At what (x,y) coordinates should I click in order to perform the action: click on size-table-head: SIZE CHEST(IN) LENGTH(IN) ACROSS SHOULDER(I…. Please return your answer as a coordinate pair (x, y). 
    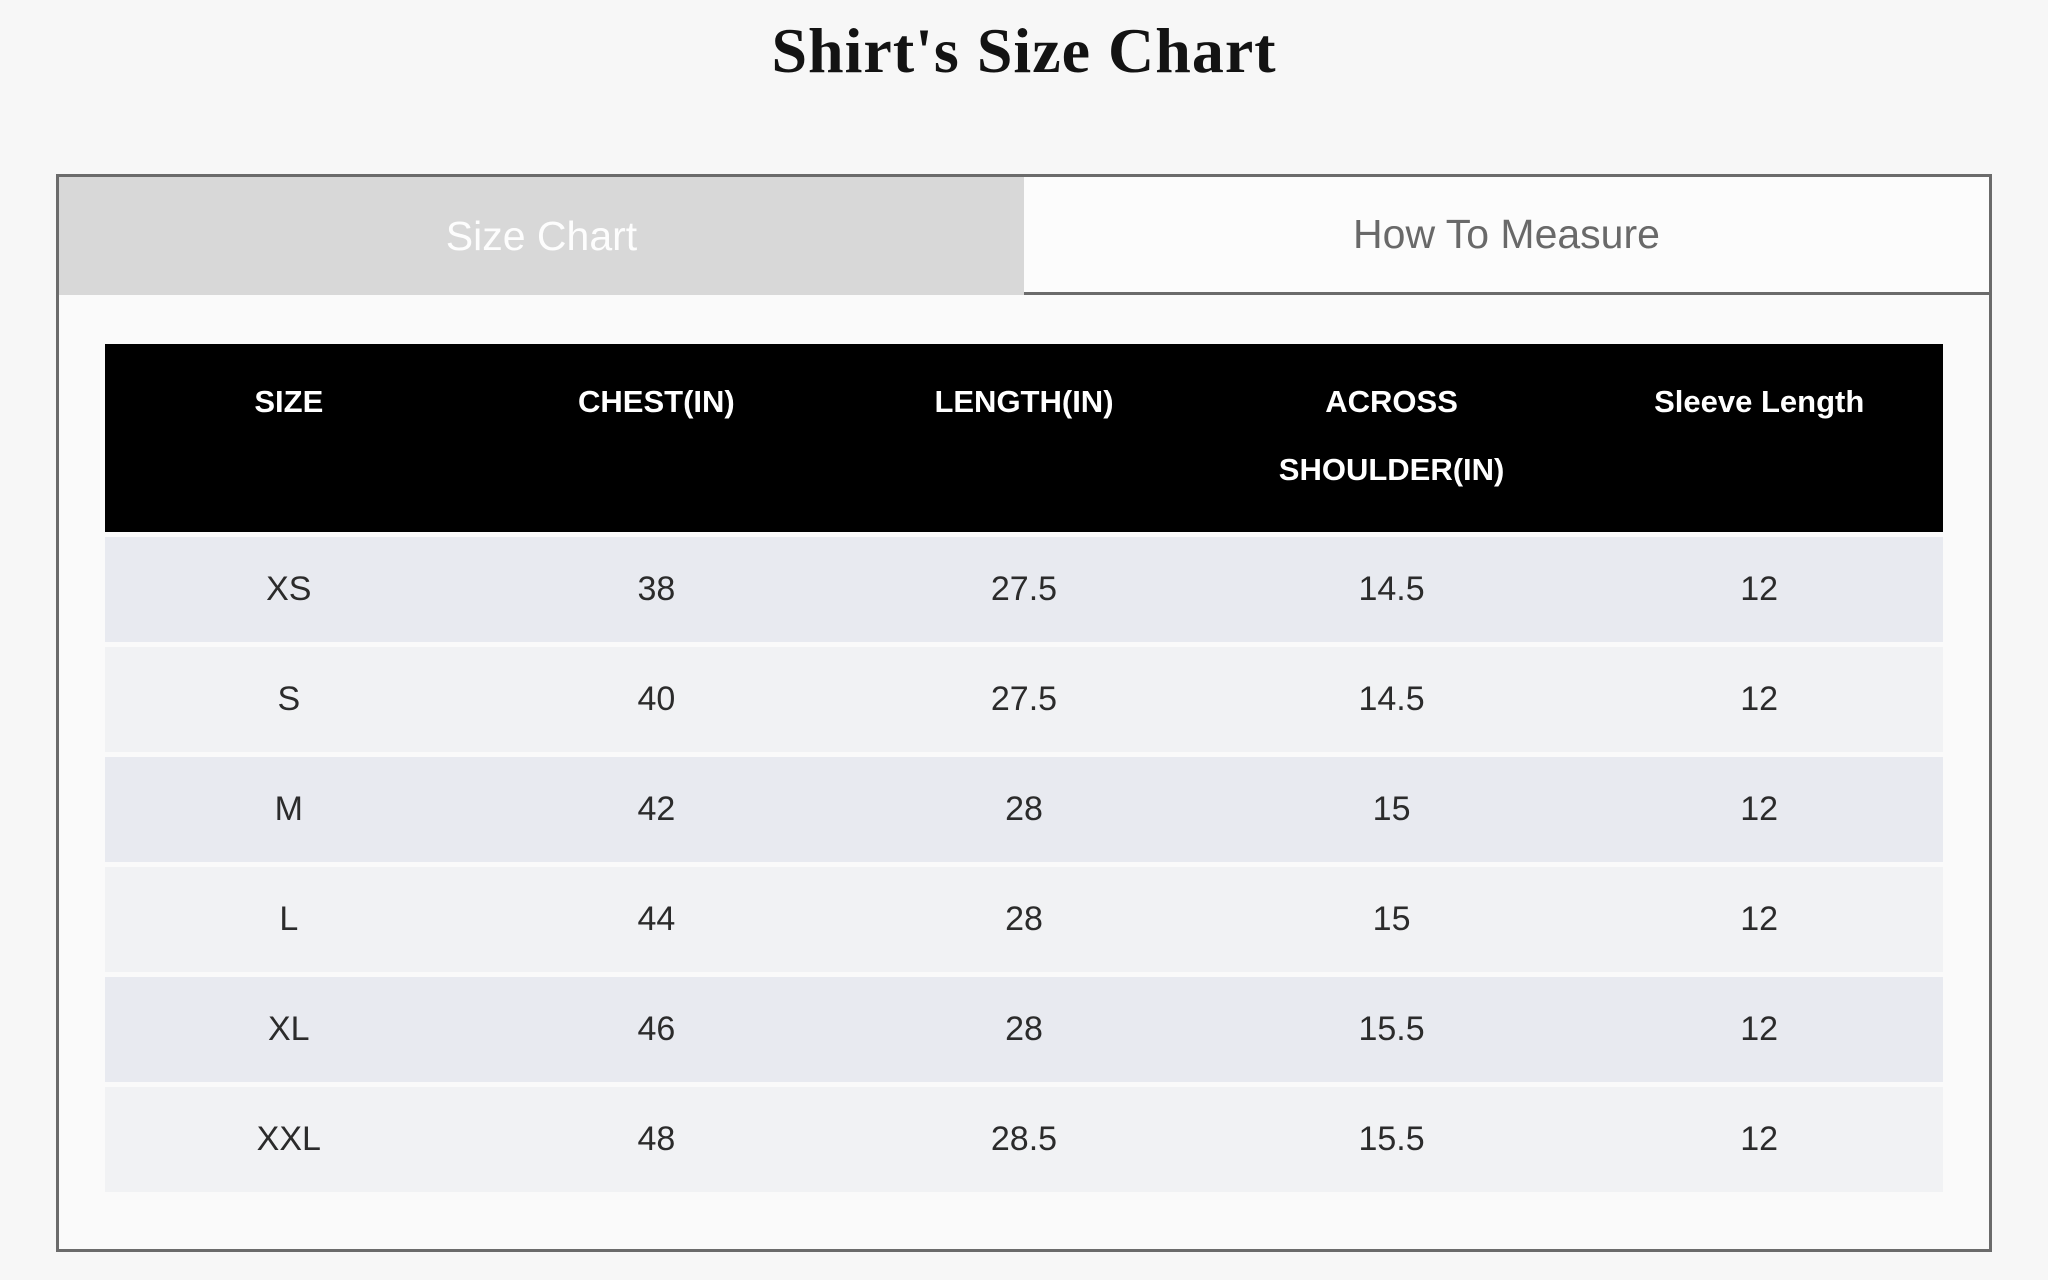
    Looking at the image, I should click on (1024, 438).